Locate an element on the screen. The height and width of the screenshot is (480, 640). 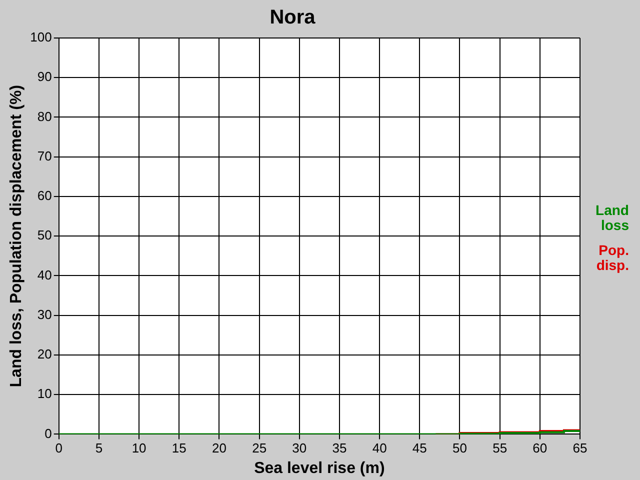
y-tick-label: 50 is located at coordinates (44, 235).